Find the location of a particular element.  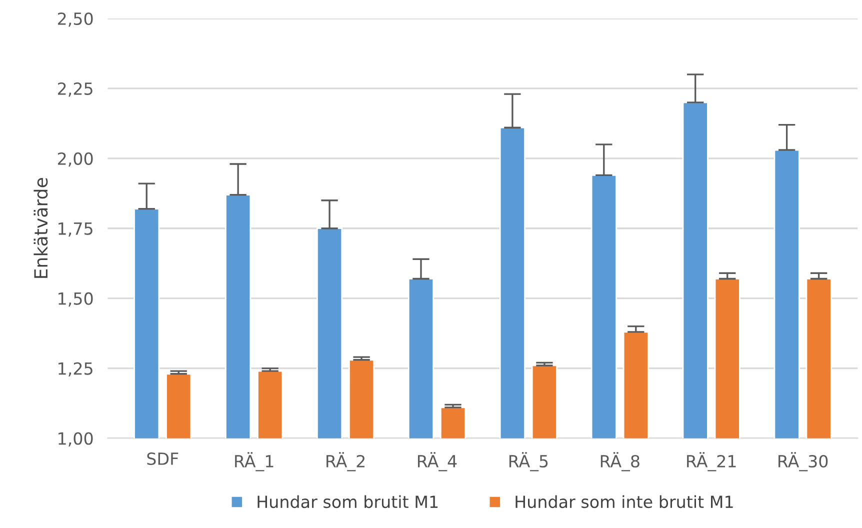

y-tick-label: 1,00 is located at coordinates (75, 439).